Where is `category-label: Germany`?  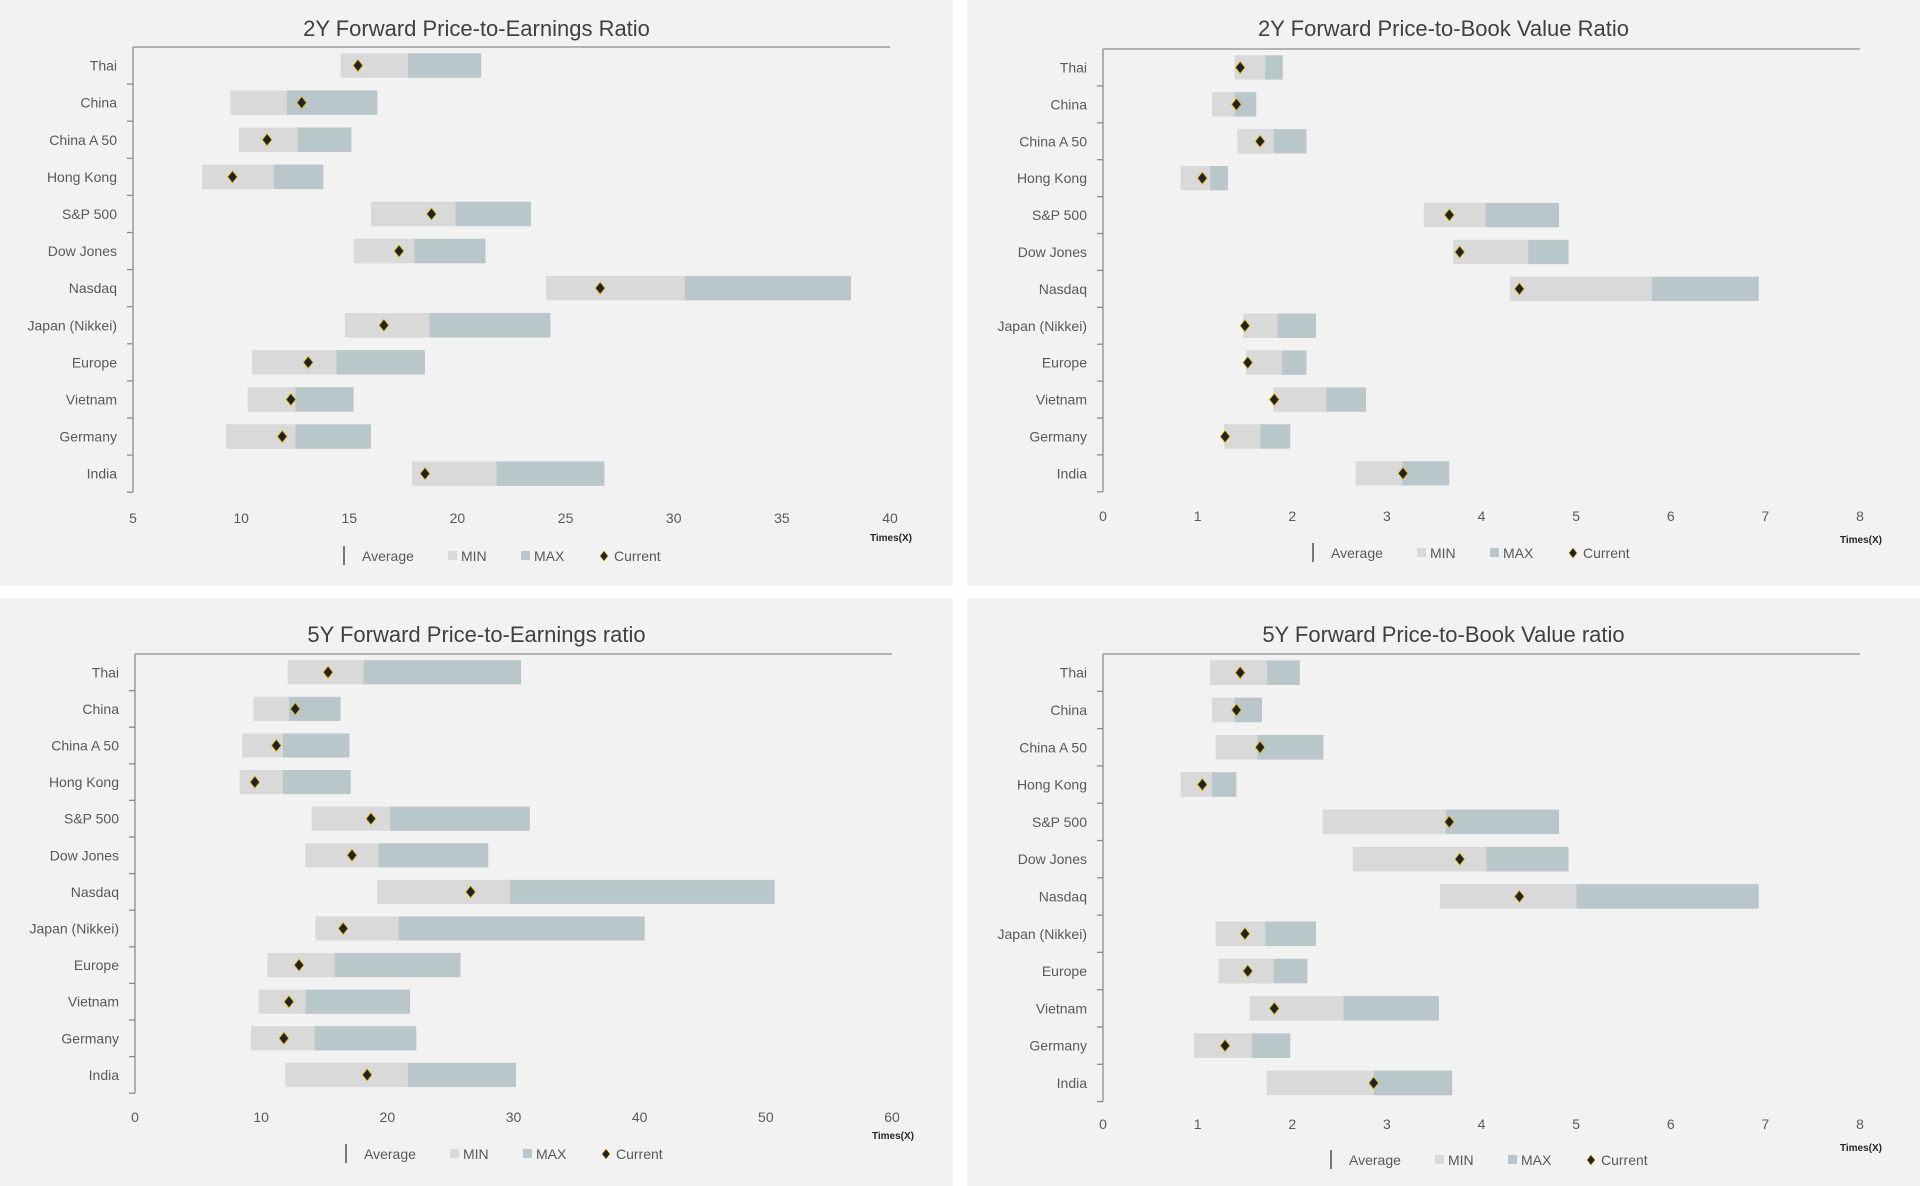 category-label: Germany is located at coordinates (90, 1038).